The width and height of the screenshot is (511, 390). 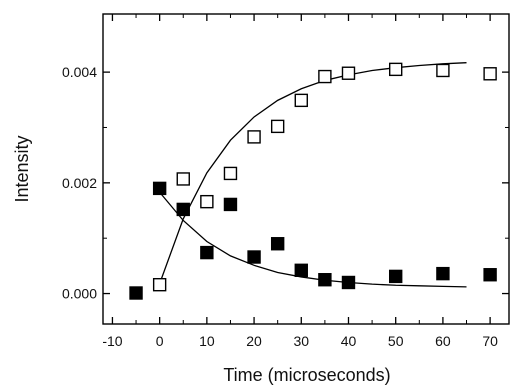 I want to click on x-tick-label: 70, so click(x=490, y=341).